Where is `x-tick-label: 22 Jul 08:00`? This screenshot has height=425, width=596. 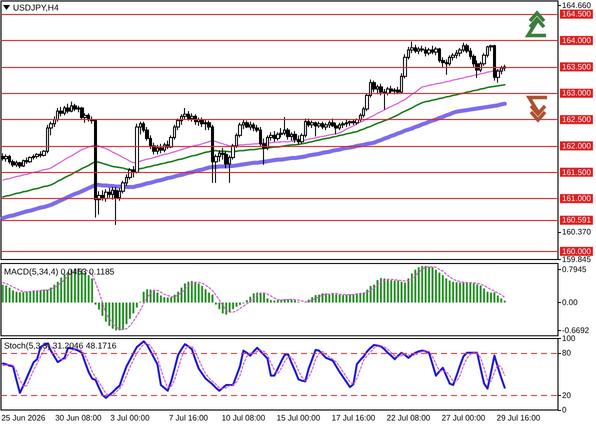
x-tick-label: 22 Jul 08:00 is located at coordinates (408, 418).